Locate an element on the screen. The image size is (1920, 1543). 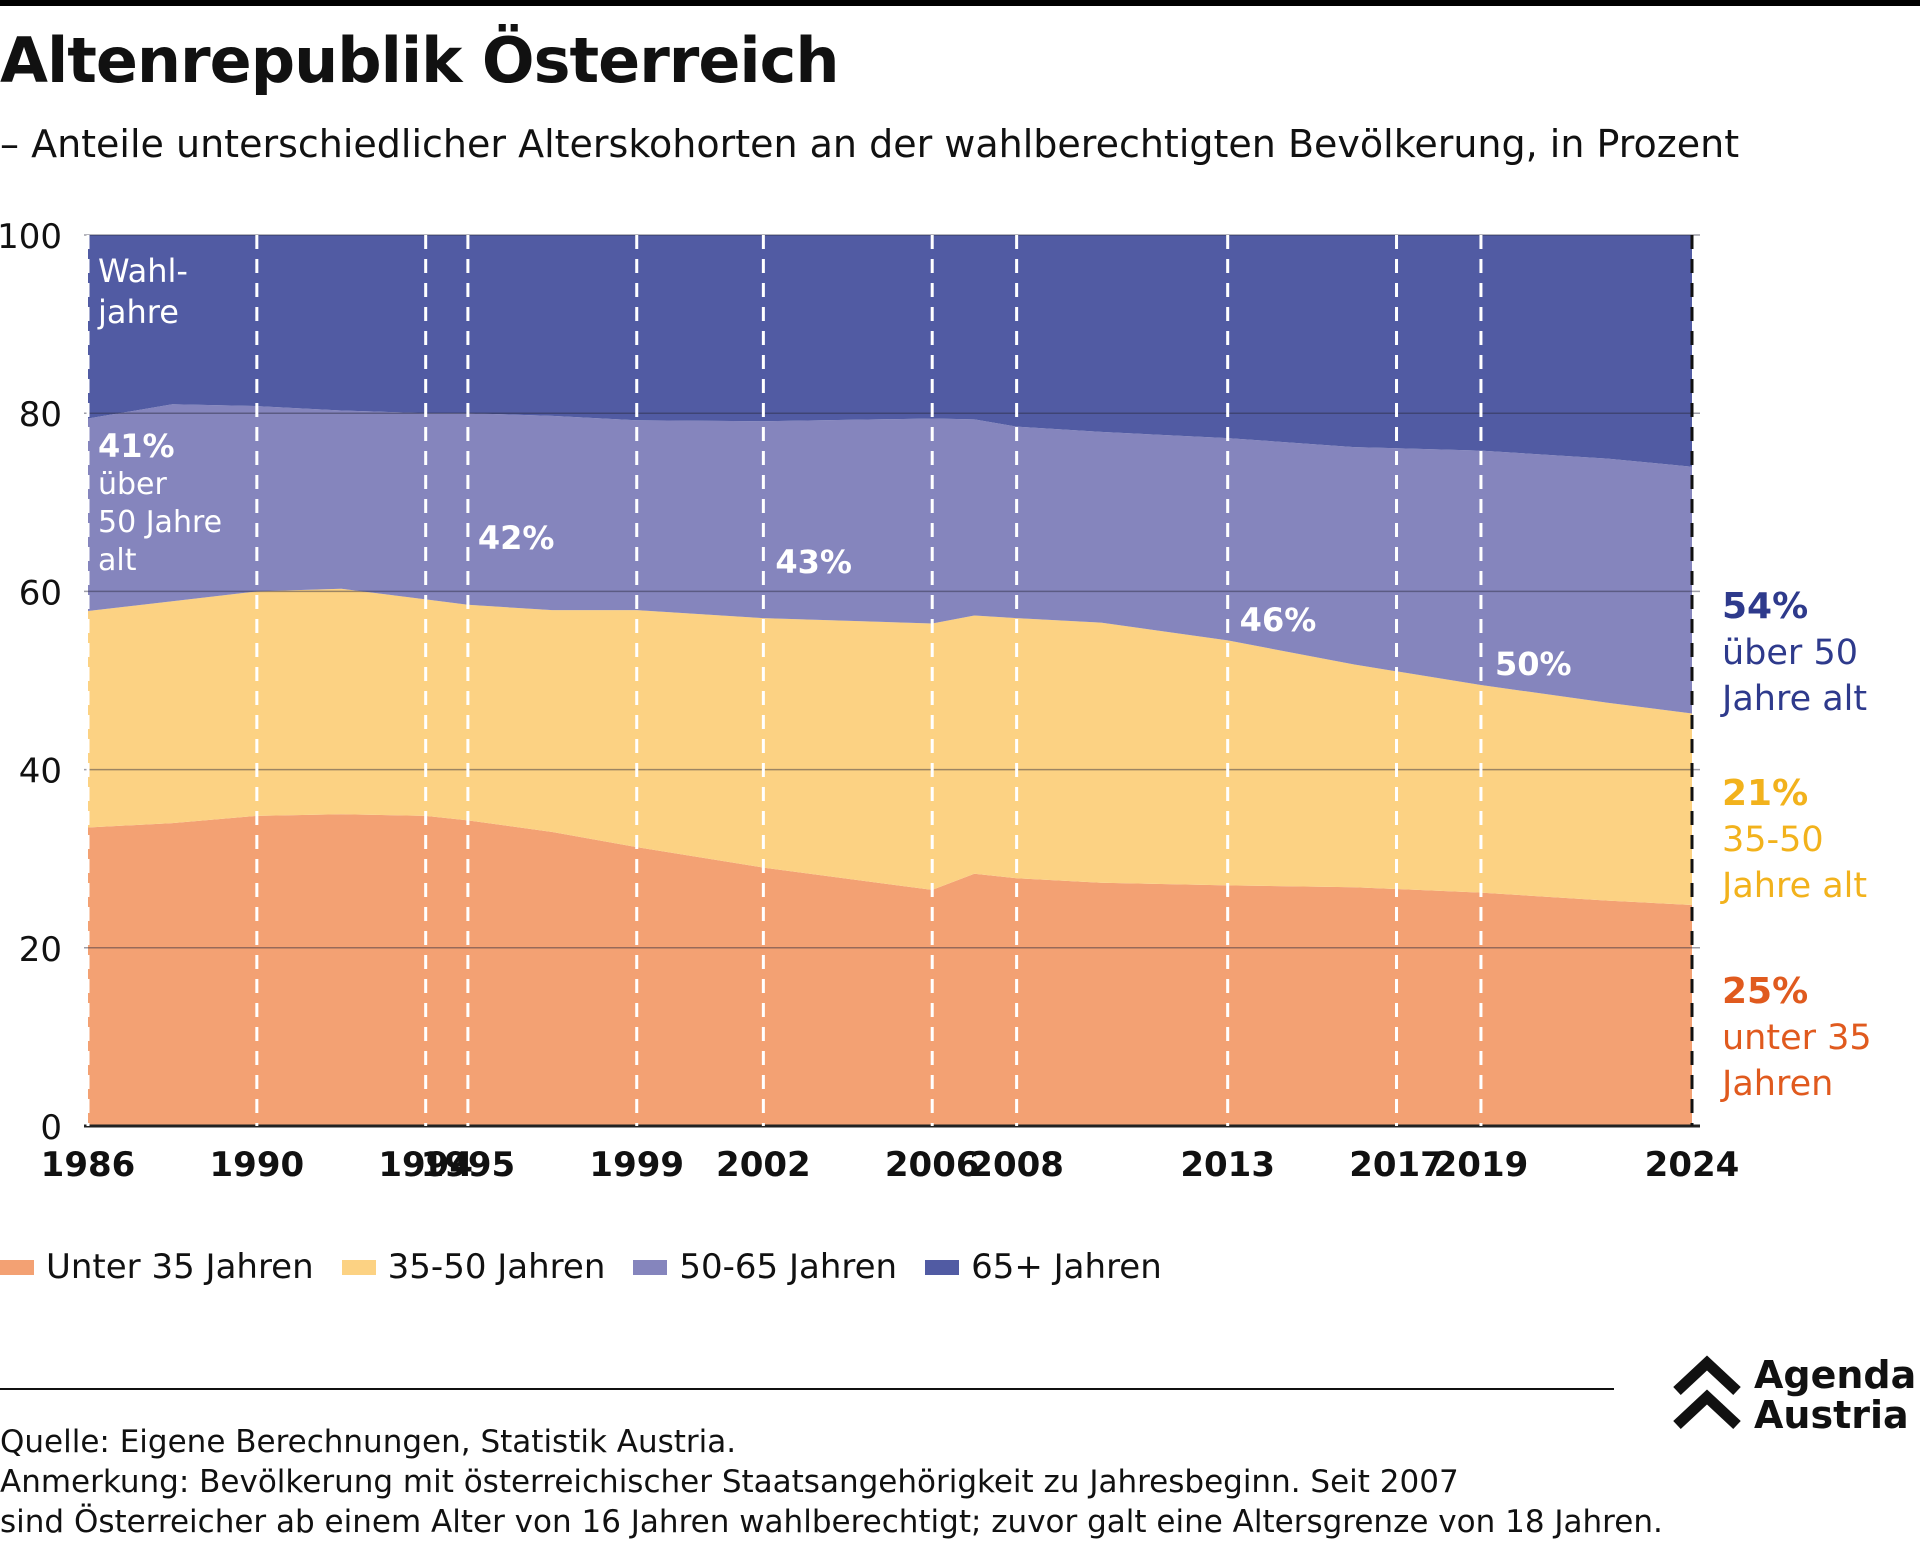
annotation-1986-pct: 41% is located at coordinates (136, 446).